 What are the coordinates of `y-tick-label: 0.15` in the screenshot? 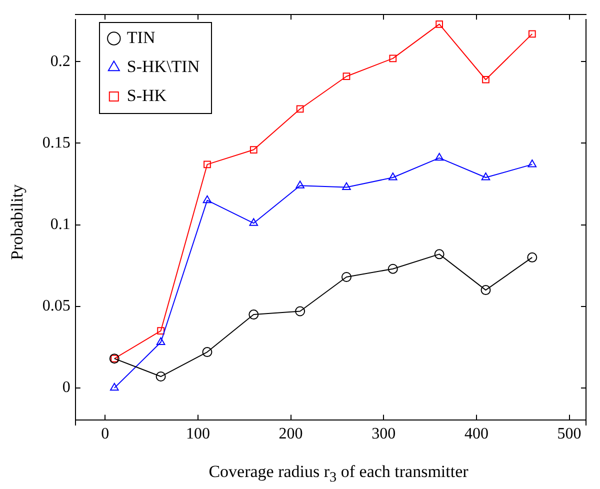 It's located at (56, 143).